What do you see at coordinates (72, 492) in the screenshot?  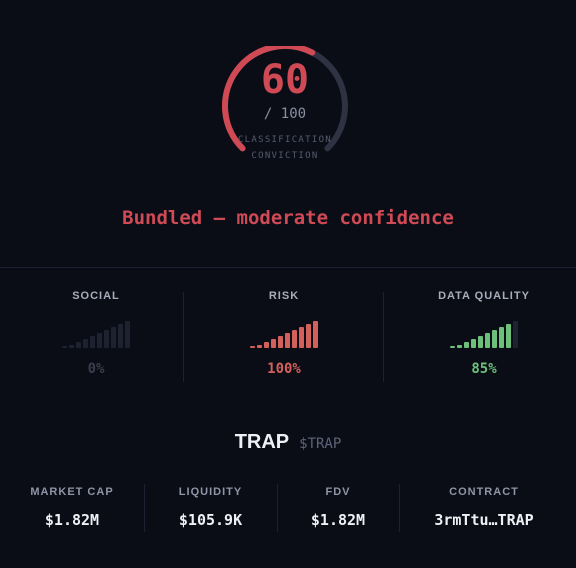 I see `stat-label: MARKET CAP` at bounding box center [72, 492].